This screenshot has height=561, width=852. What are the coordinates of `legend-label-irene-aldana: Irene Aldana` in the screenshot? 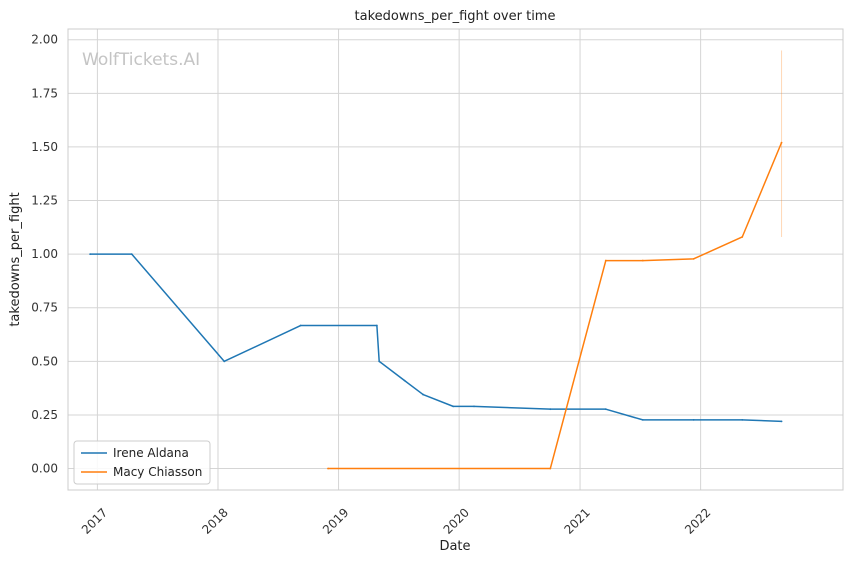 It's located at (151, 453).